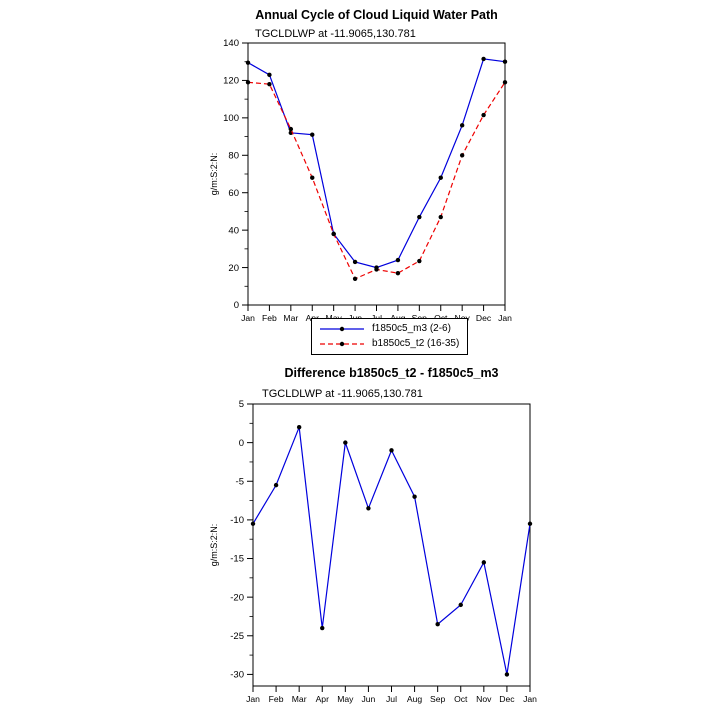  I want to click on svg-text: 20, so click(233, 268).